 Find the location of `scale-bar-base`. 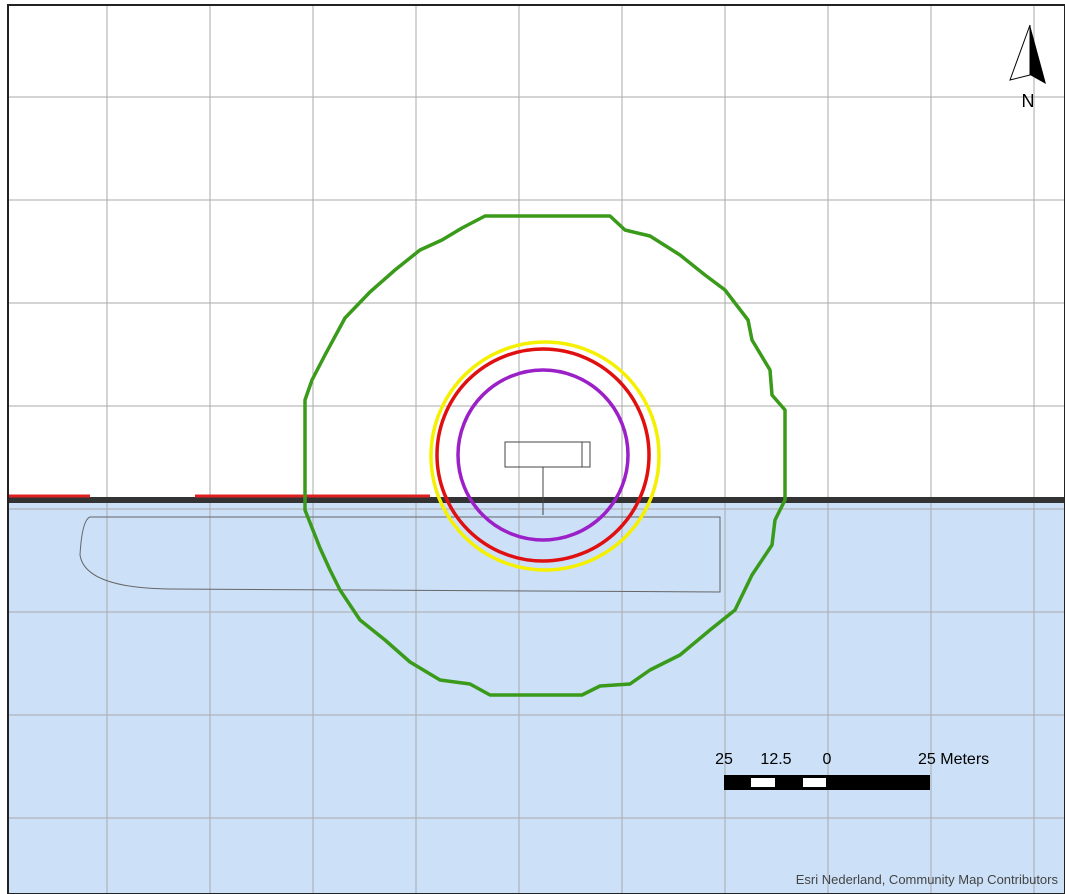

scale-bar-base is located at coordinates (827, 782).